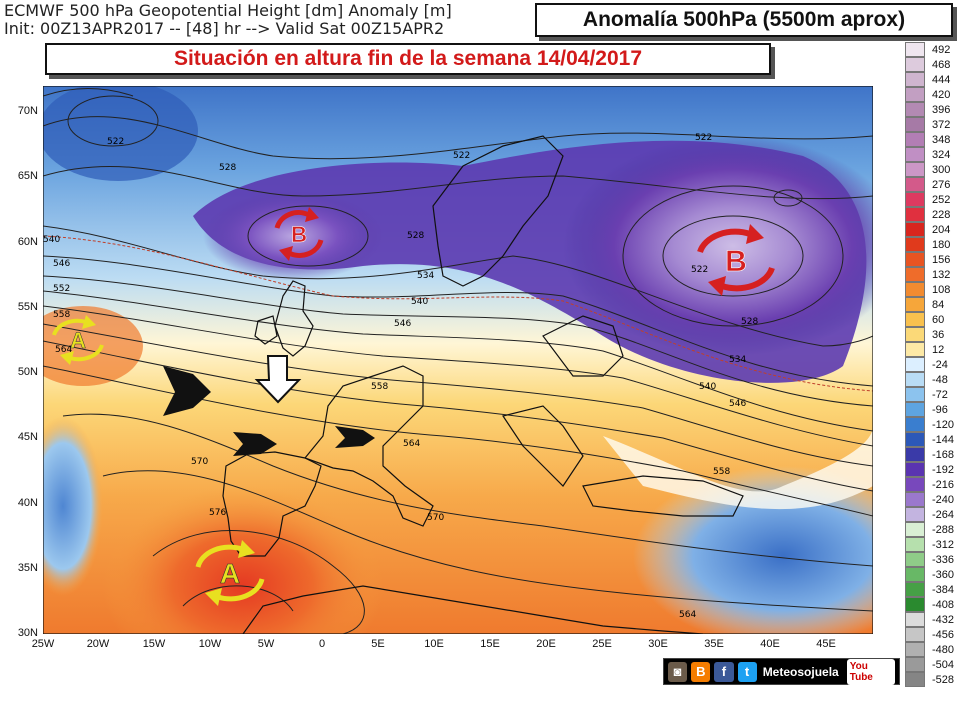 The height and width of the screenshot is (720, 960). I want to click on turkey-coast, so click(663, 496).